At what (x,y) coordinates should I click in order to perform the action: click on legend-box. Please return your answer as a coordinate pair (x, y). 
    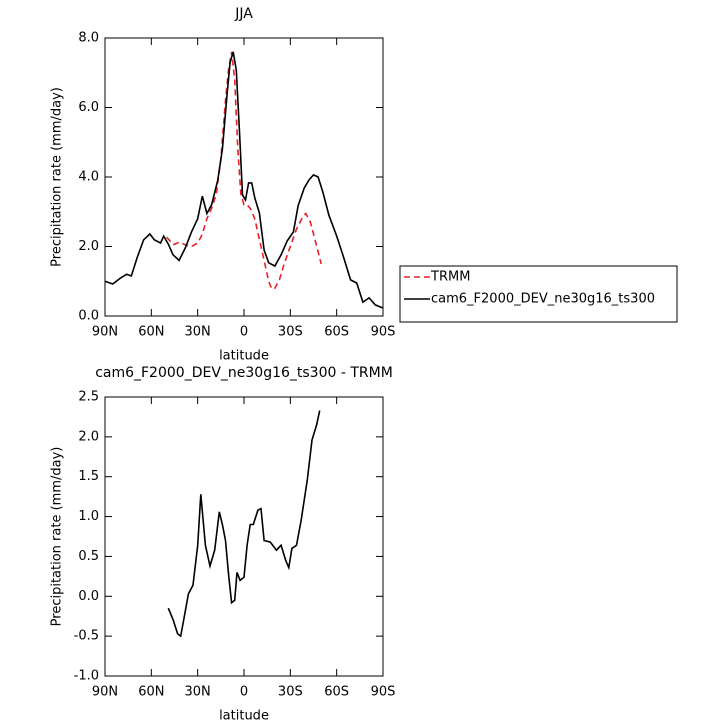
    Looking at the image, I should click on (538, 294).